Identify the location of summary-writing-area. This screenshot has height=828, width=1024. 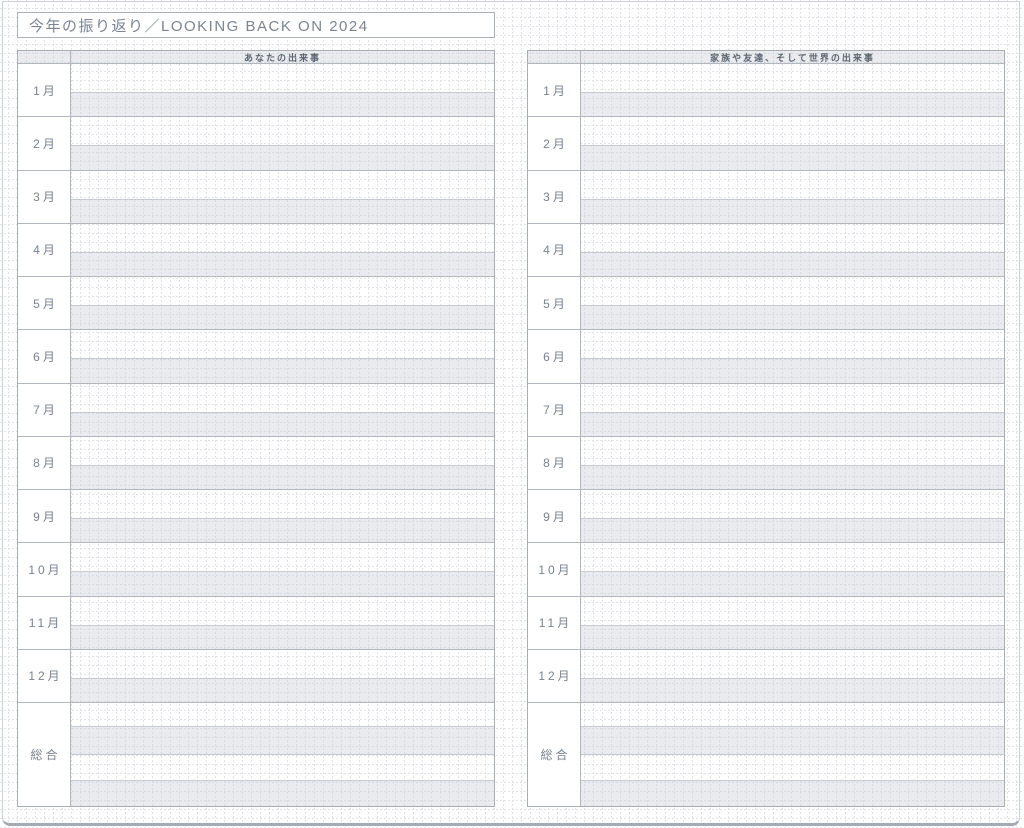
(792, 714).